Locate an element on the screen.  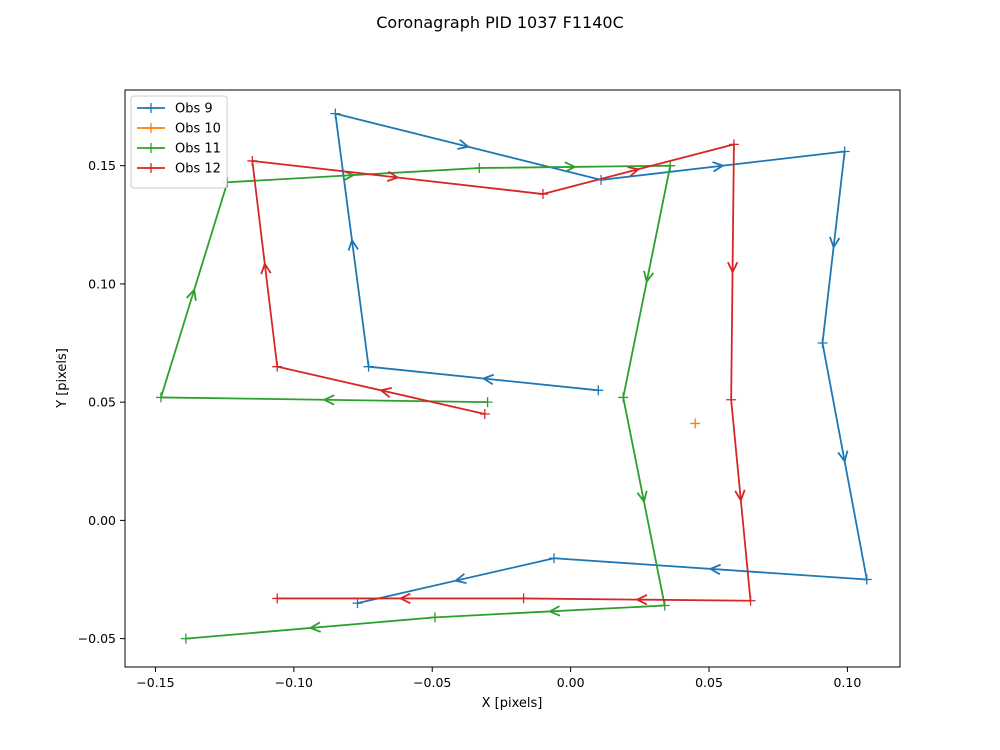
legend-label: Obs 9 is located at coordinates (194, 109).